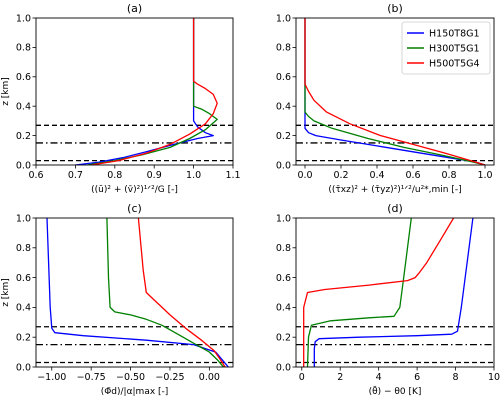 This screenshot has height=401, width=500. I want to click on y-axis-label-c: z [km], so click(6, 292).